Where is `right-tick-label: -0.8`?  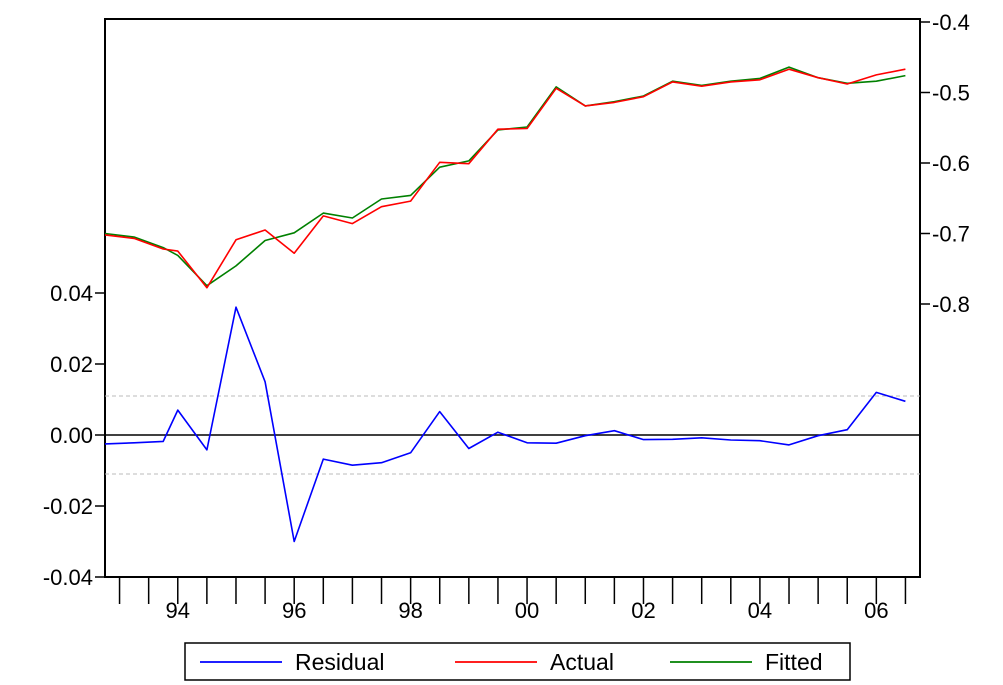 right-tick-label: -0.8 is located at coordinates (951, 304).